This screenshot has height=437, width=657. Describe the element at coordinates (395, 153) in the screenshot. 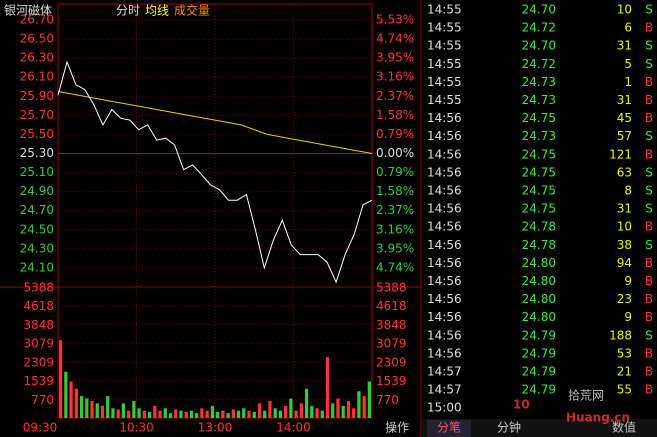

I see `percent-tick-label: 0.00%` at that location.